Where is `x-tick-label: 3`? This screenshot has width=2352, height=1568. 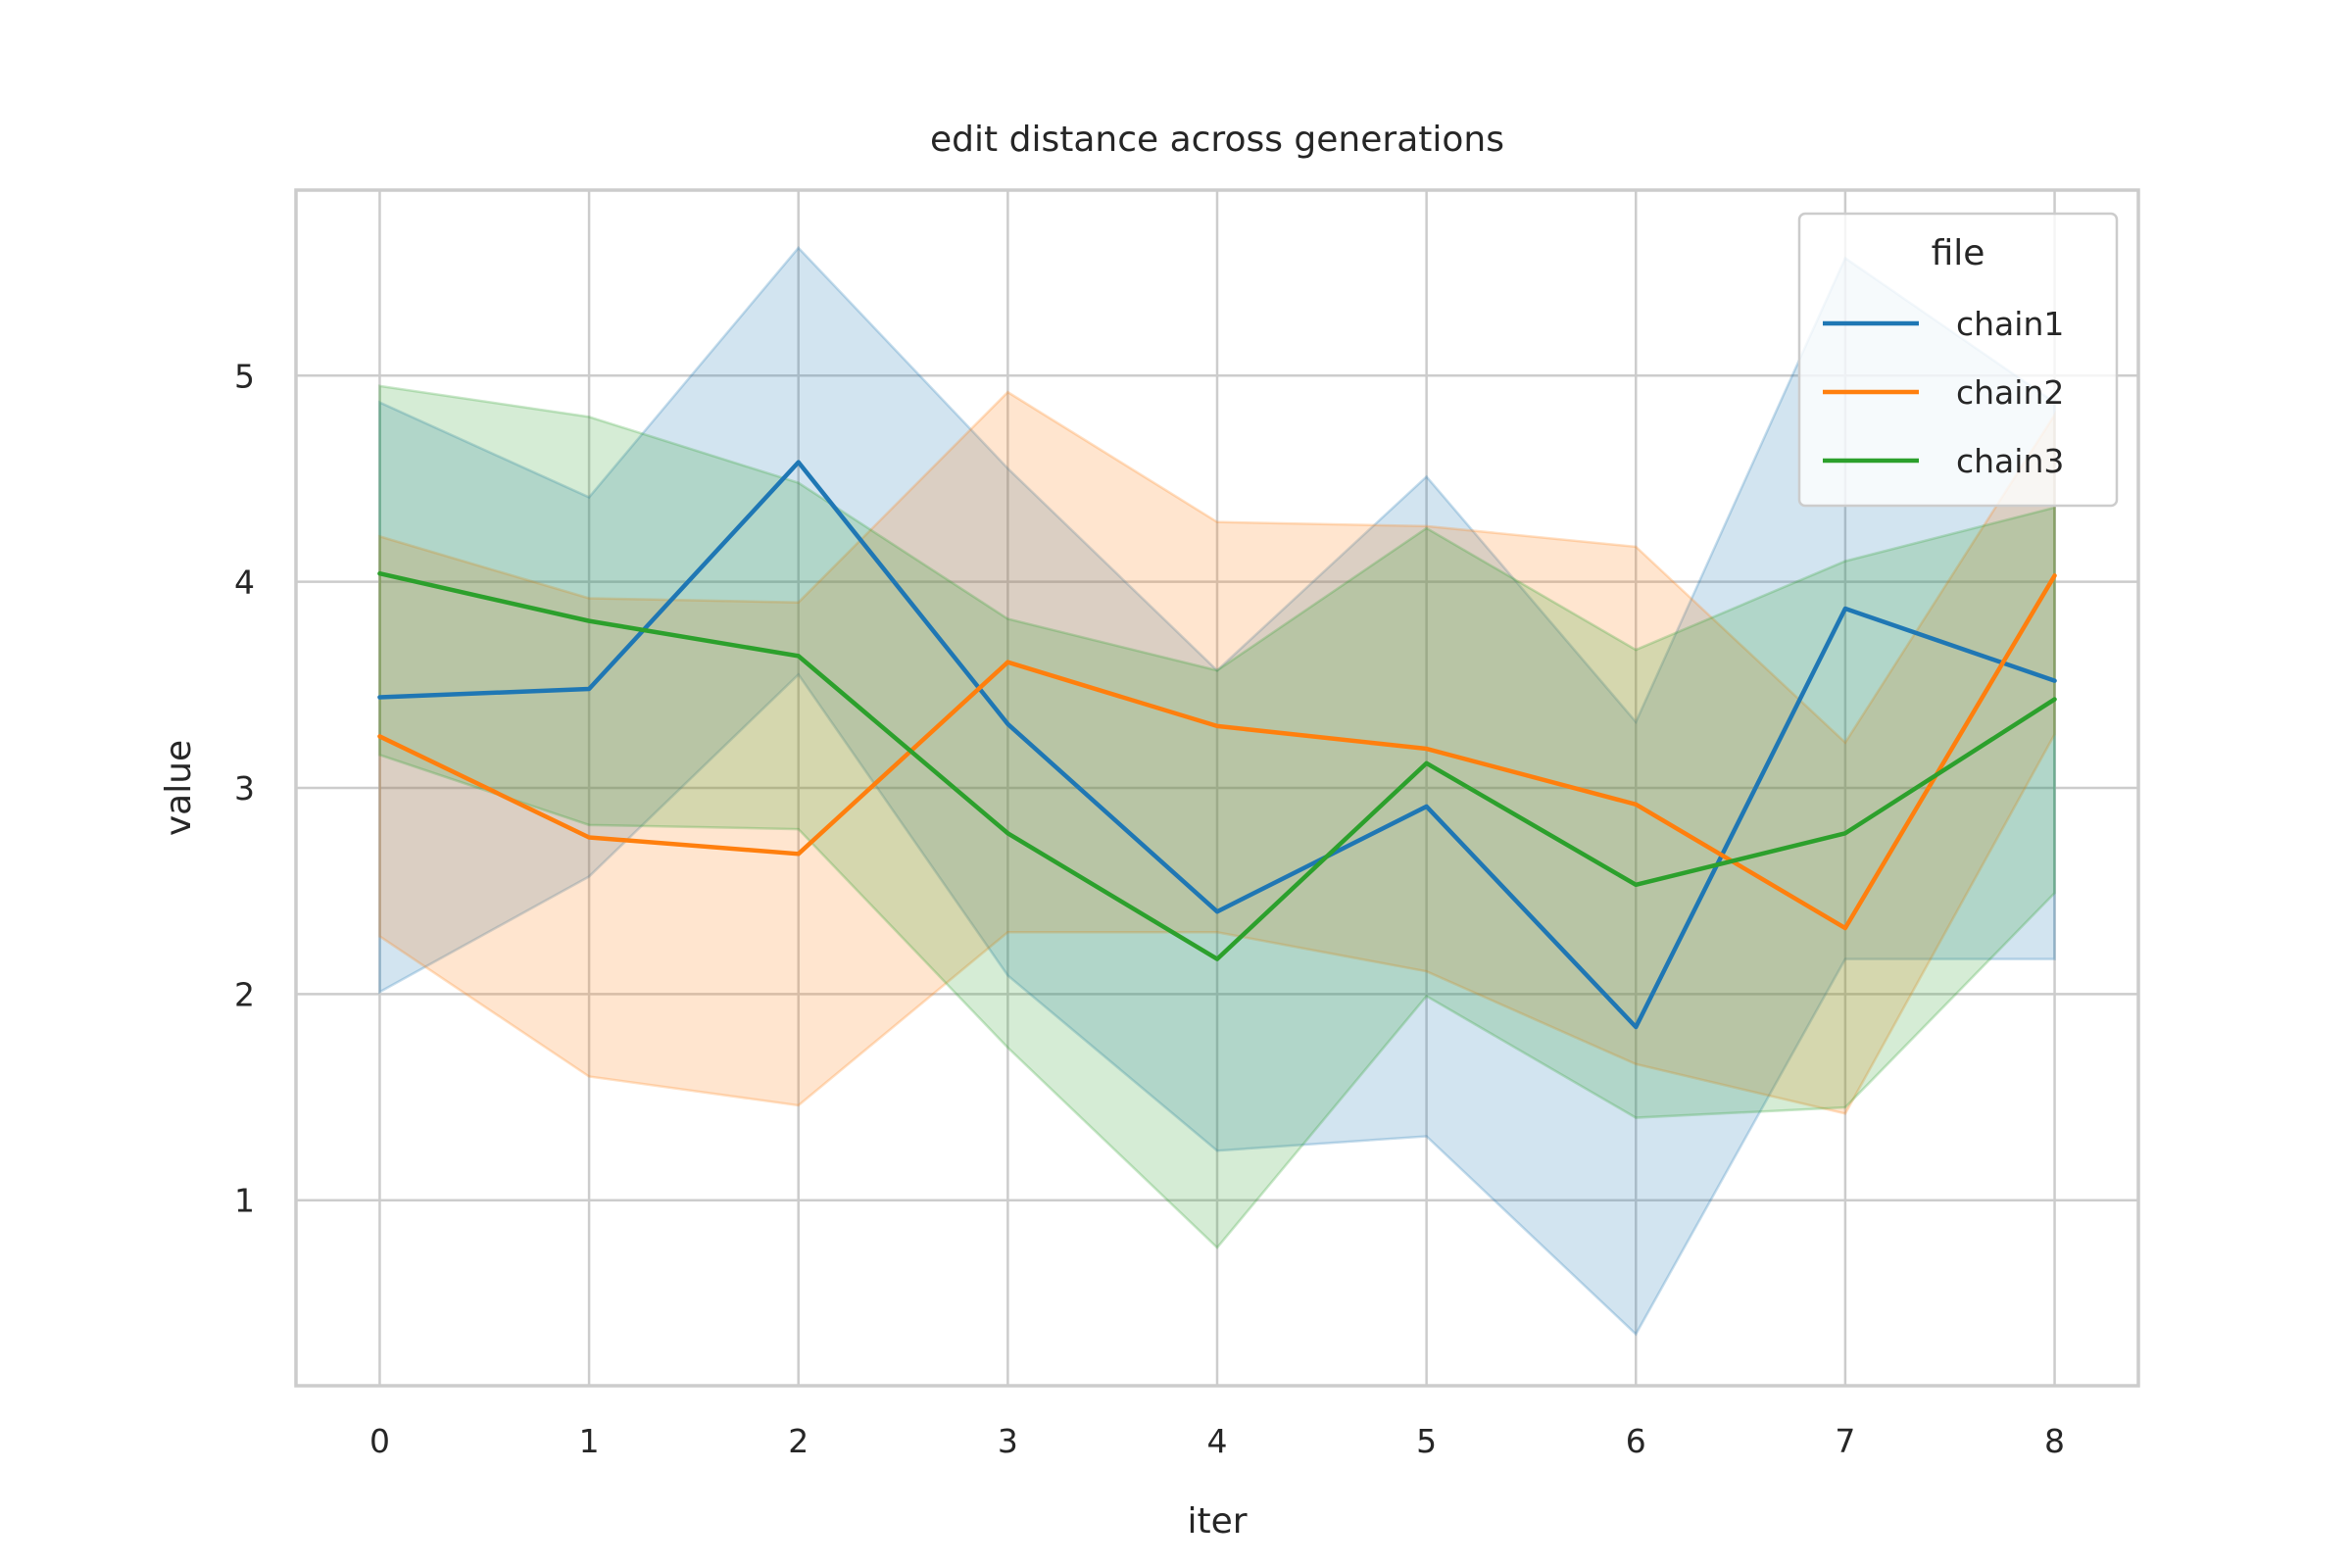 x-tick-label: 3 is located at coordinates (1008, 1441).